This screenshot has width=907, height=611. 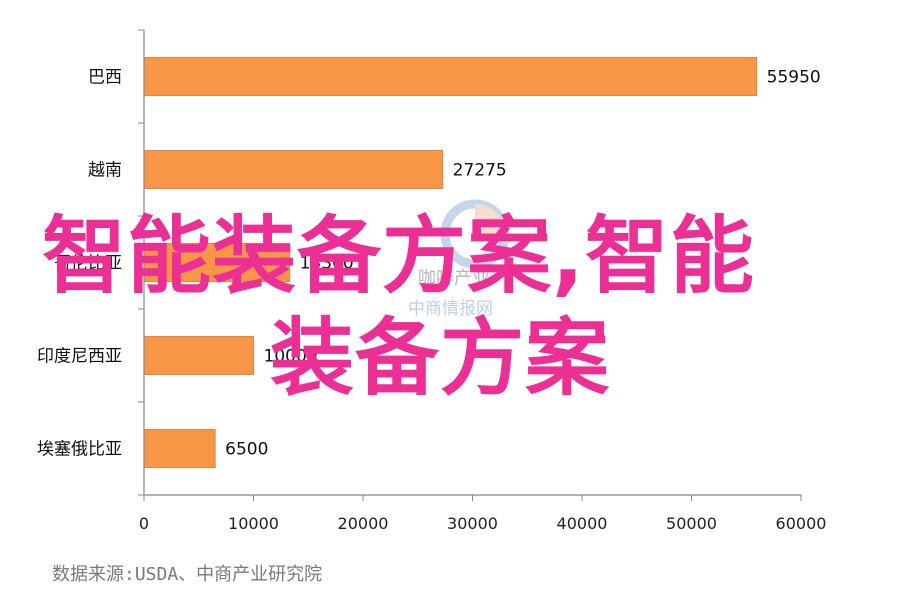 I want to click on watermark-logo: 咖啡产业 中商情报网, so click(x=459, y=259).